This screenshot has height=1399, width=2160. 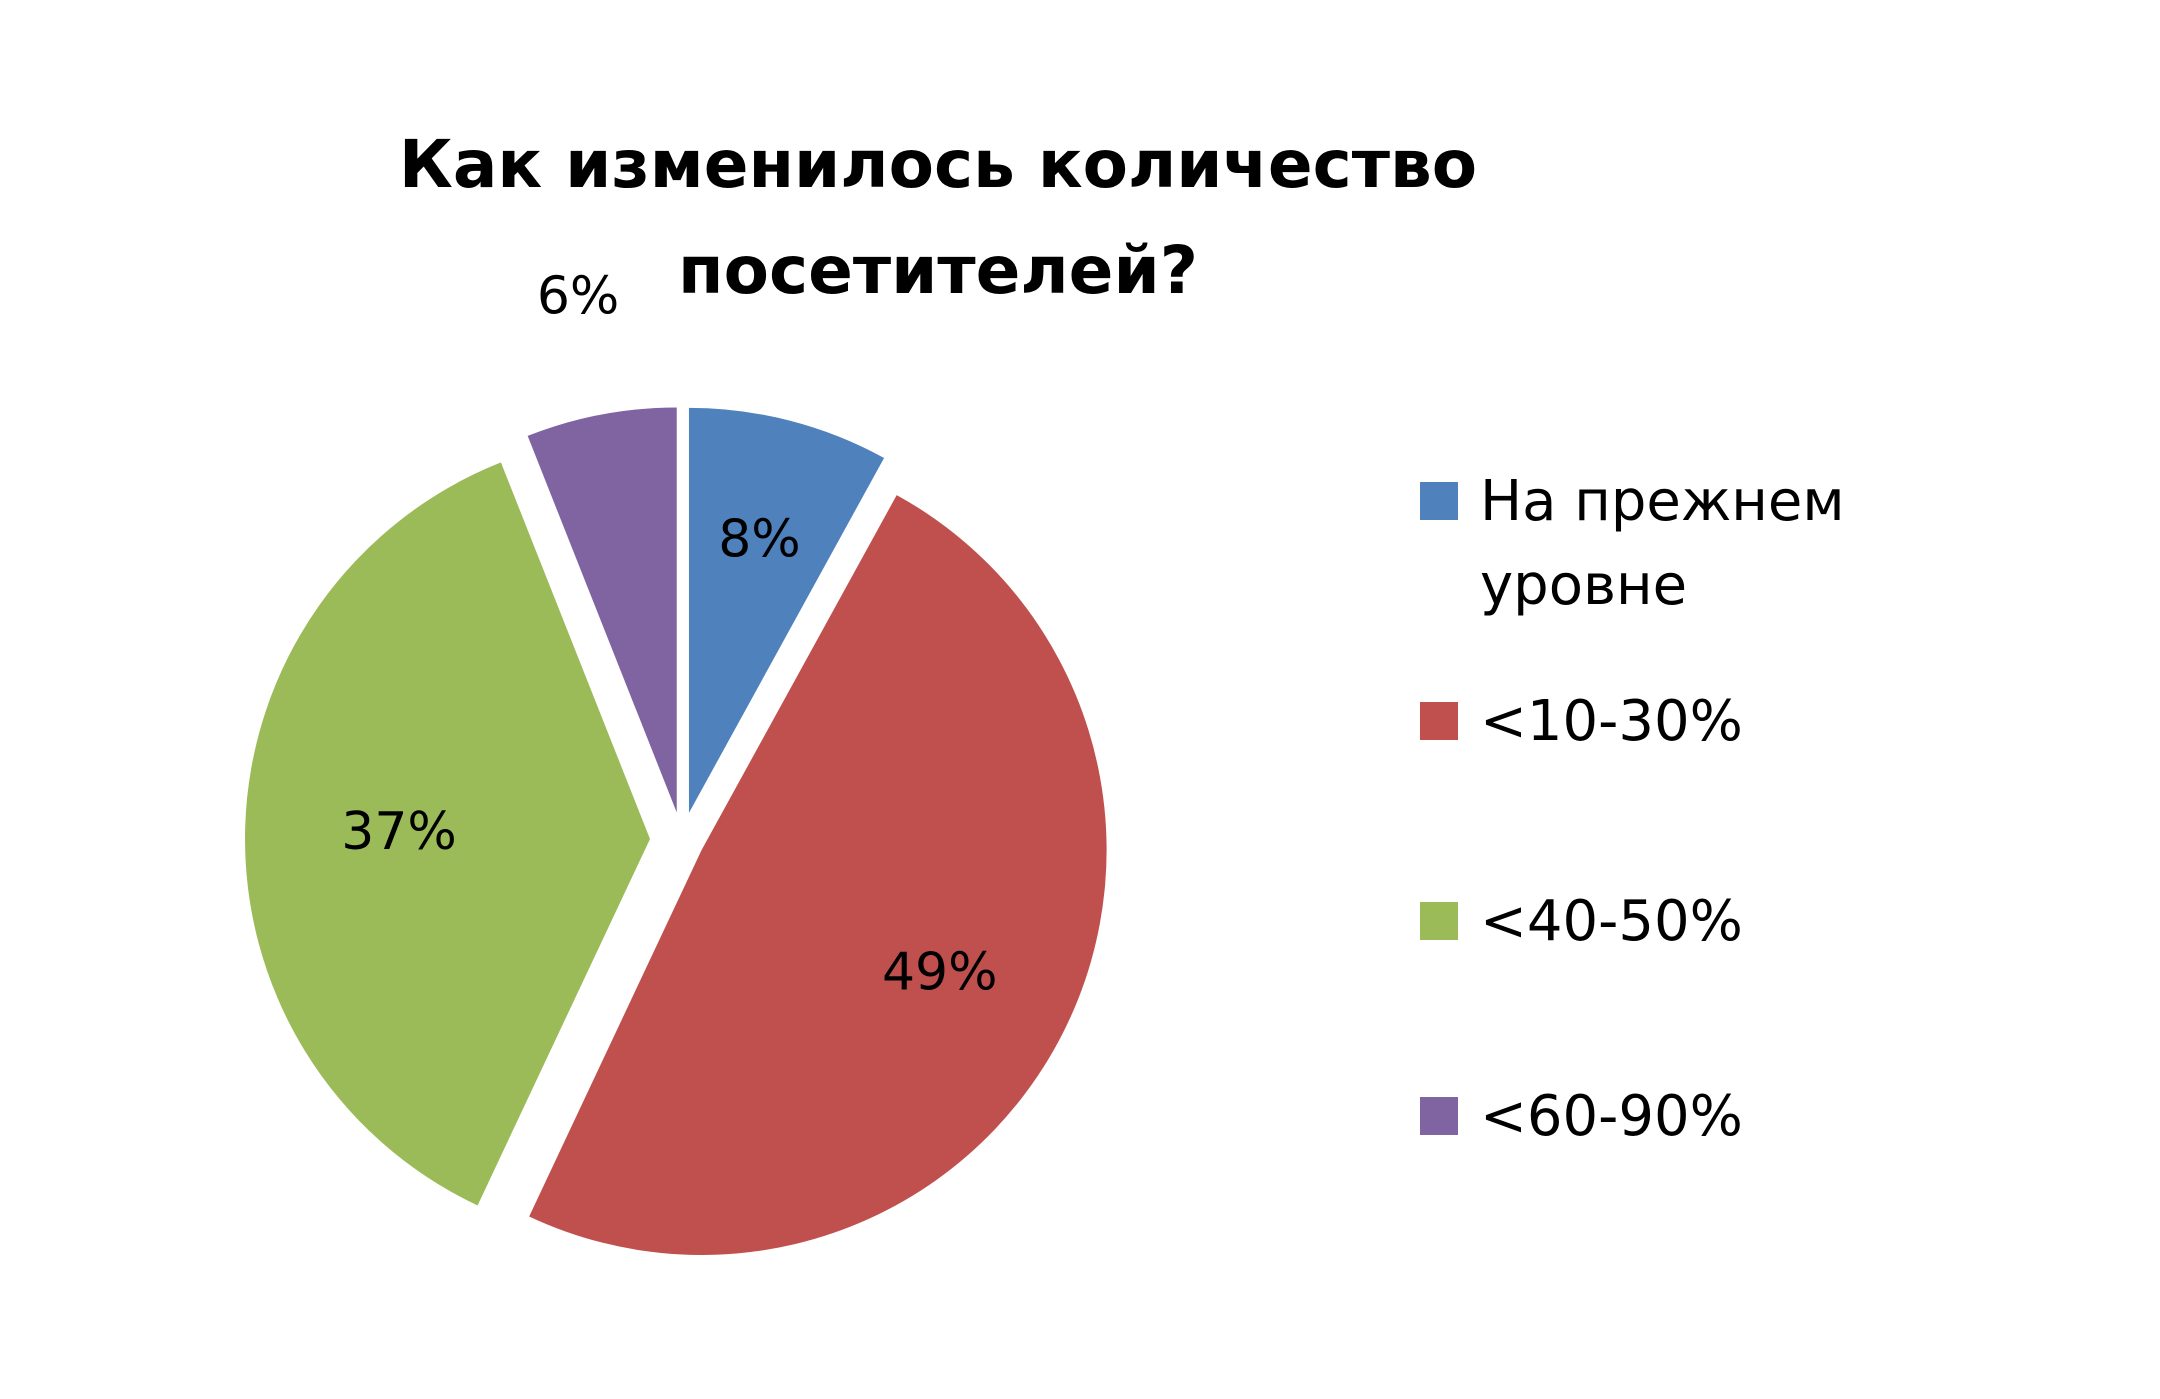 What do you see at coordinates (940, 972) in the screenshot?
I see `data-label-10-30: 49%` at bounding box center [940, 972].